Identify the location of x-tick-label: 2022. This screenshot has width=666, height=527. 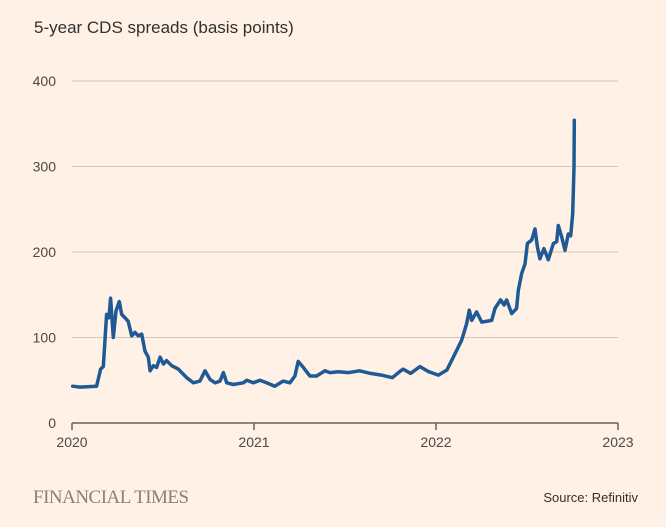
(435, 442).